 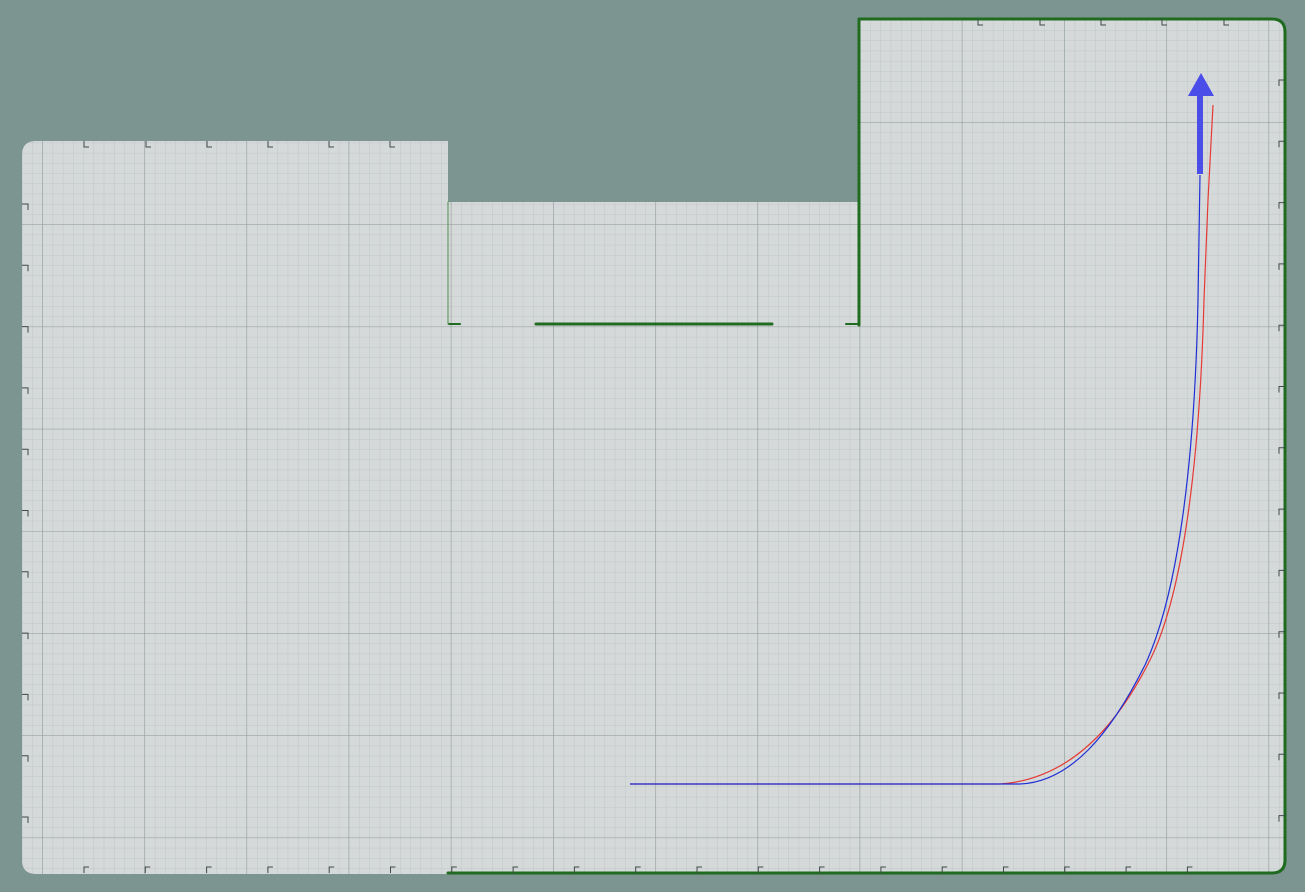 What do you see at coordinates (1201, 123) in the screenshot?
I see `goal-arrow-up-icon` at bounding box center [1201, 123].